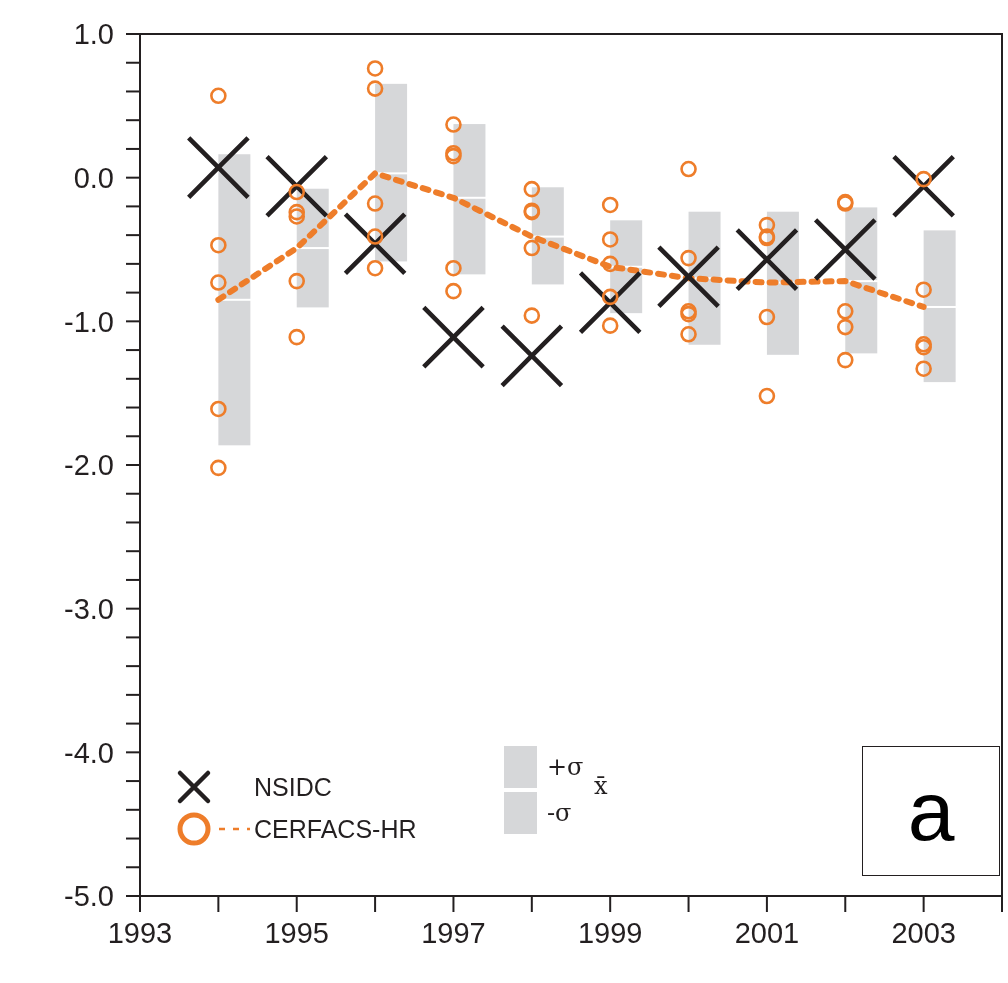 This screenshot has width=1008, height=983. I want to click on y-tick-label: -5.0, so click(89, 896).